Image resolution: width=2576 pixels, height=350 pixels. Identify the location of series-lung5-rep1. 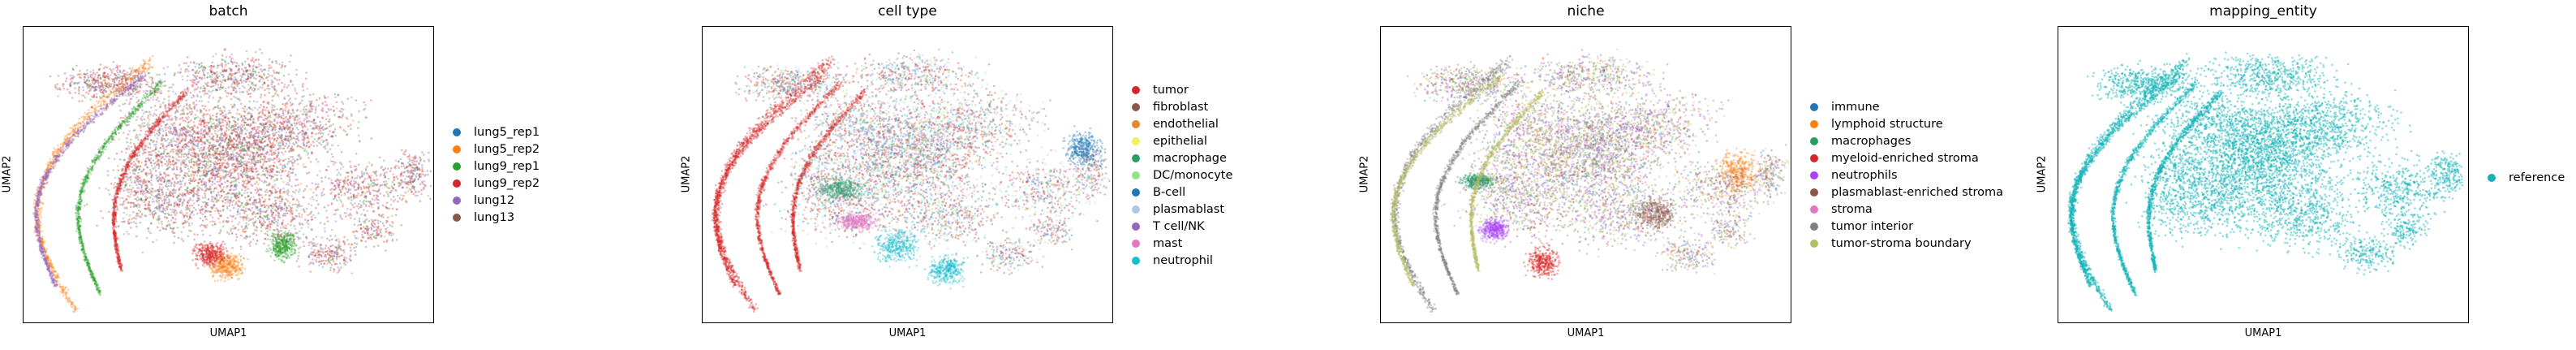
(243, 165).